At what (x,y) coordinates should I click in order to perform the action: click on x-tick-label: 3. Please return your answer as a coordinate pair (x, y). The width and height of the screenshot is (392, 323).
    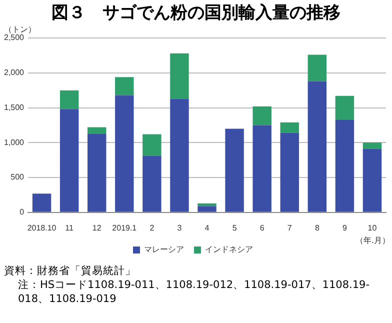
    Looking at the image, I should click on (179, 227).